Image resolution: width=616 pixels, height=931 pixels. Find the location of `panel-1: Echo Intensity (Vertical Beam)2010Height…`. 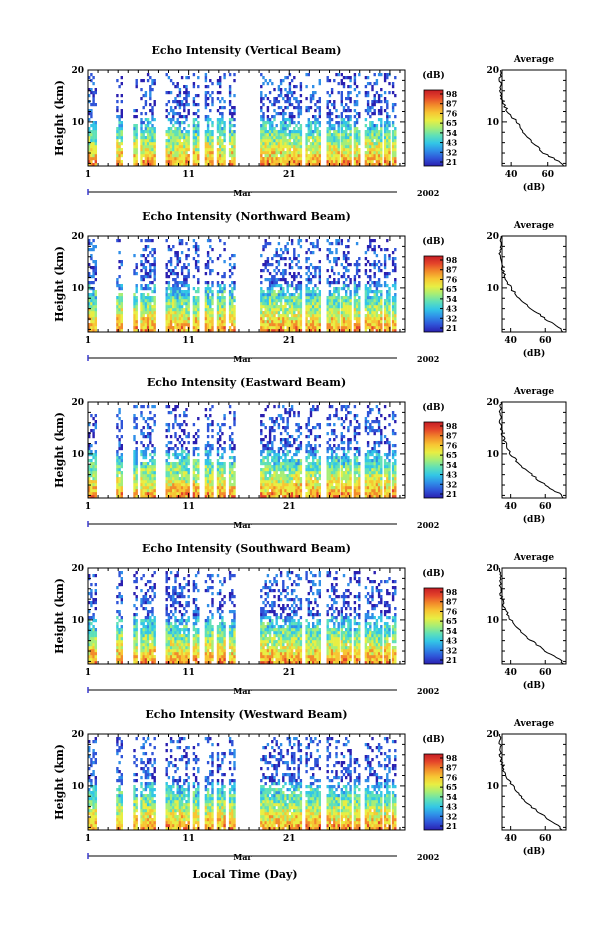

panel-1: Echo Intensity (Vertical Beam)2010Height… is located at coordinates (310, 121).